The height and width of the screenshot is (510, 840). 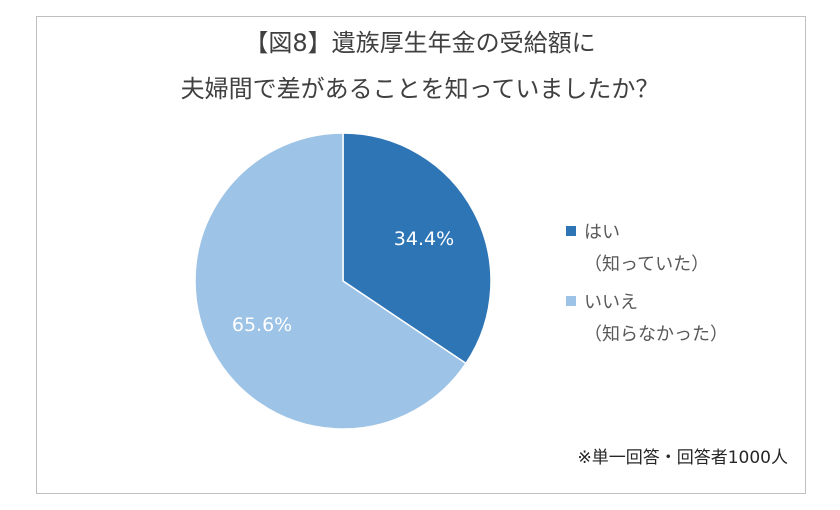 I want to click on pie-slice-yes, so click(x=417, y=248).